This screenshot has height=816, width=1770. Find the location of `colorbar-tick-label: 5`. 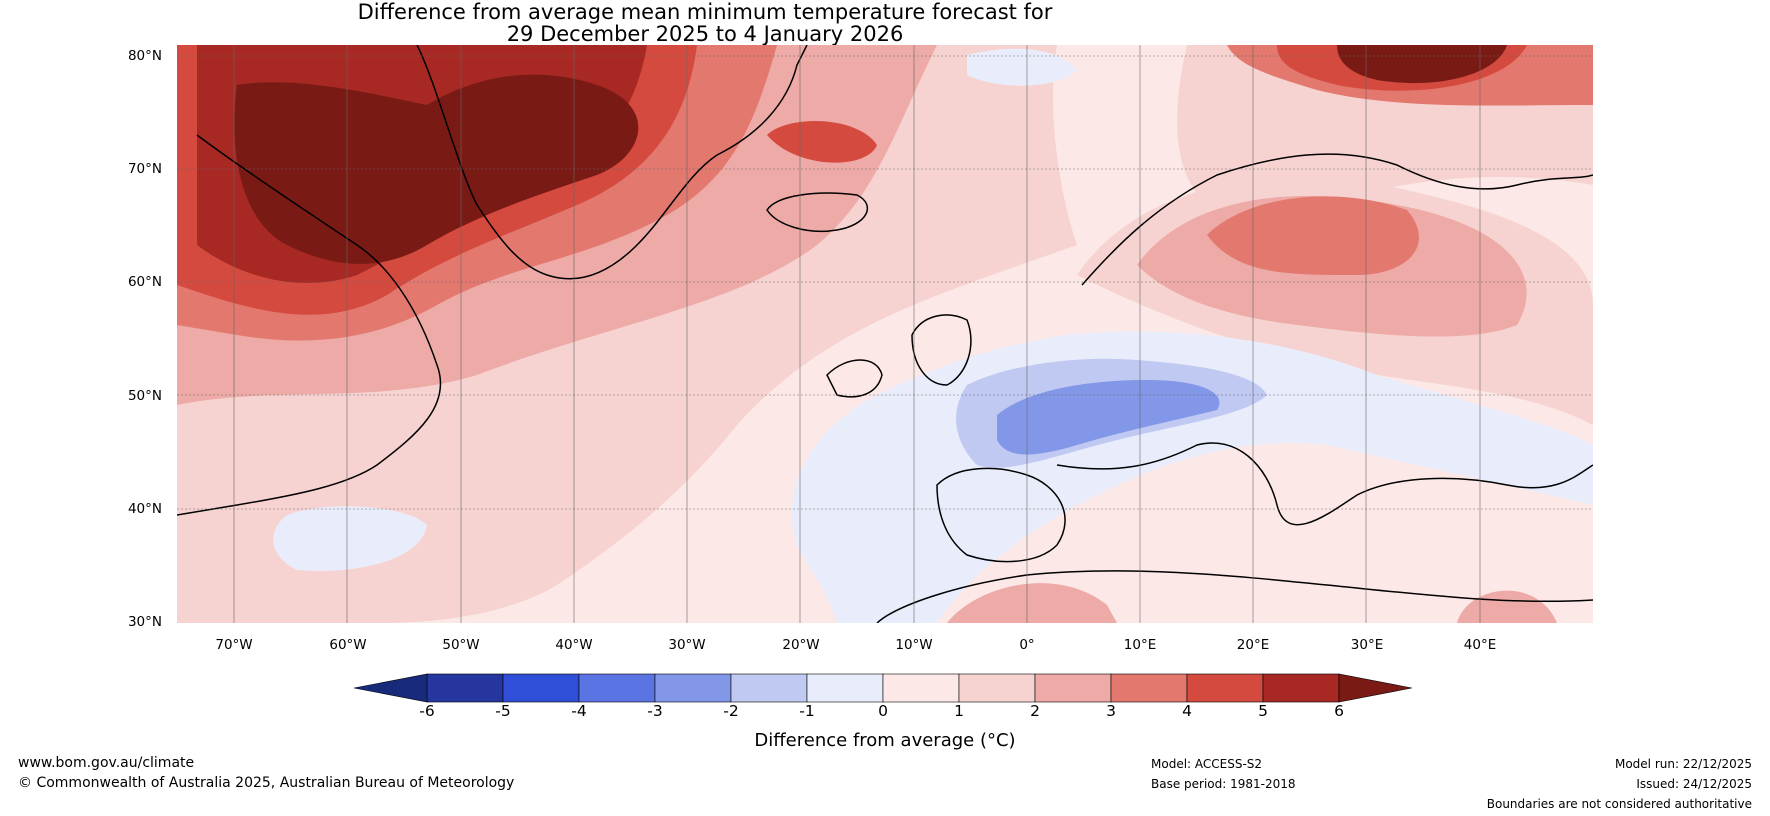

colorbar-tick-label: 5 is located at coordinates (1263, 711).